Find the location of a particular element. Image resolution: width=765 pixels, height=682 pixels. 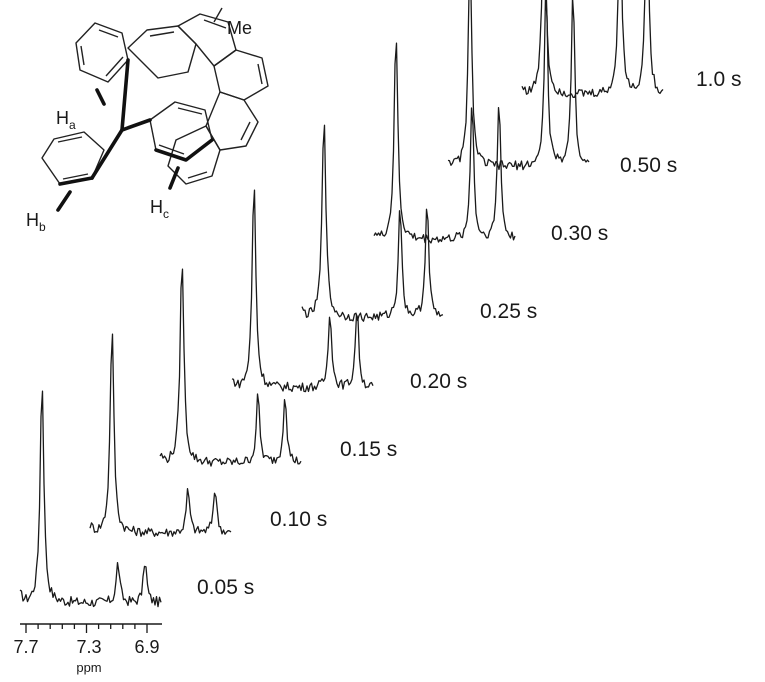

tick-label-6-9: 6.9 is located at coordinates (146, 647).